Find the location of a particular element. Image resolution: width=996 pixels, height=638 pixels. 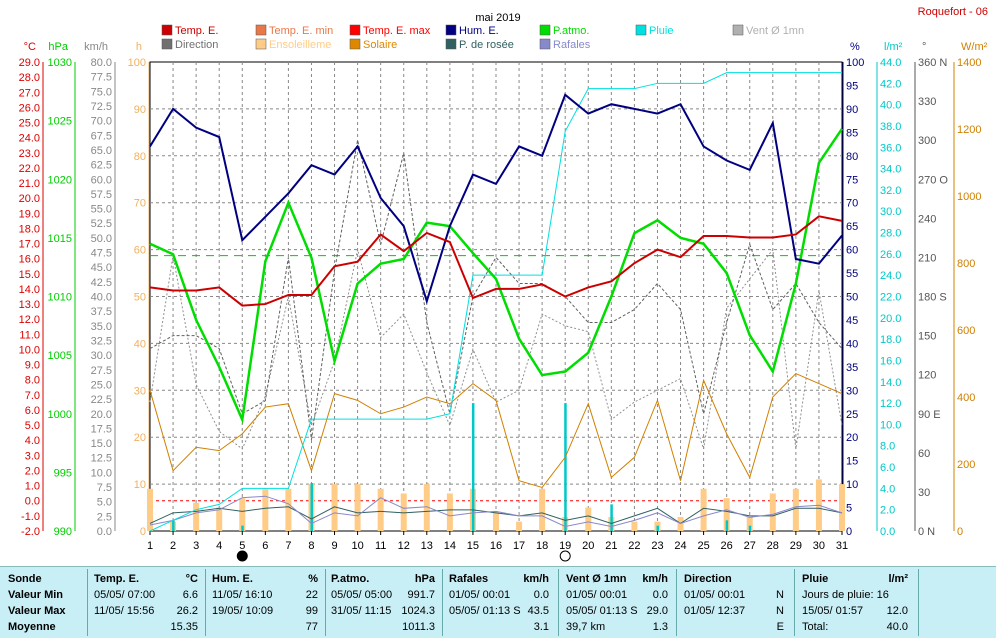

raf-min-value: 0.0 is located at coordinates (541, 595).